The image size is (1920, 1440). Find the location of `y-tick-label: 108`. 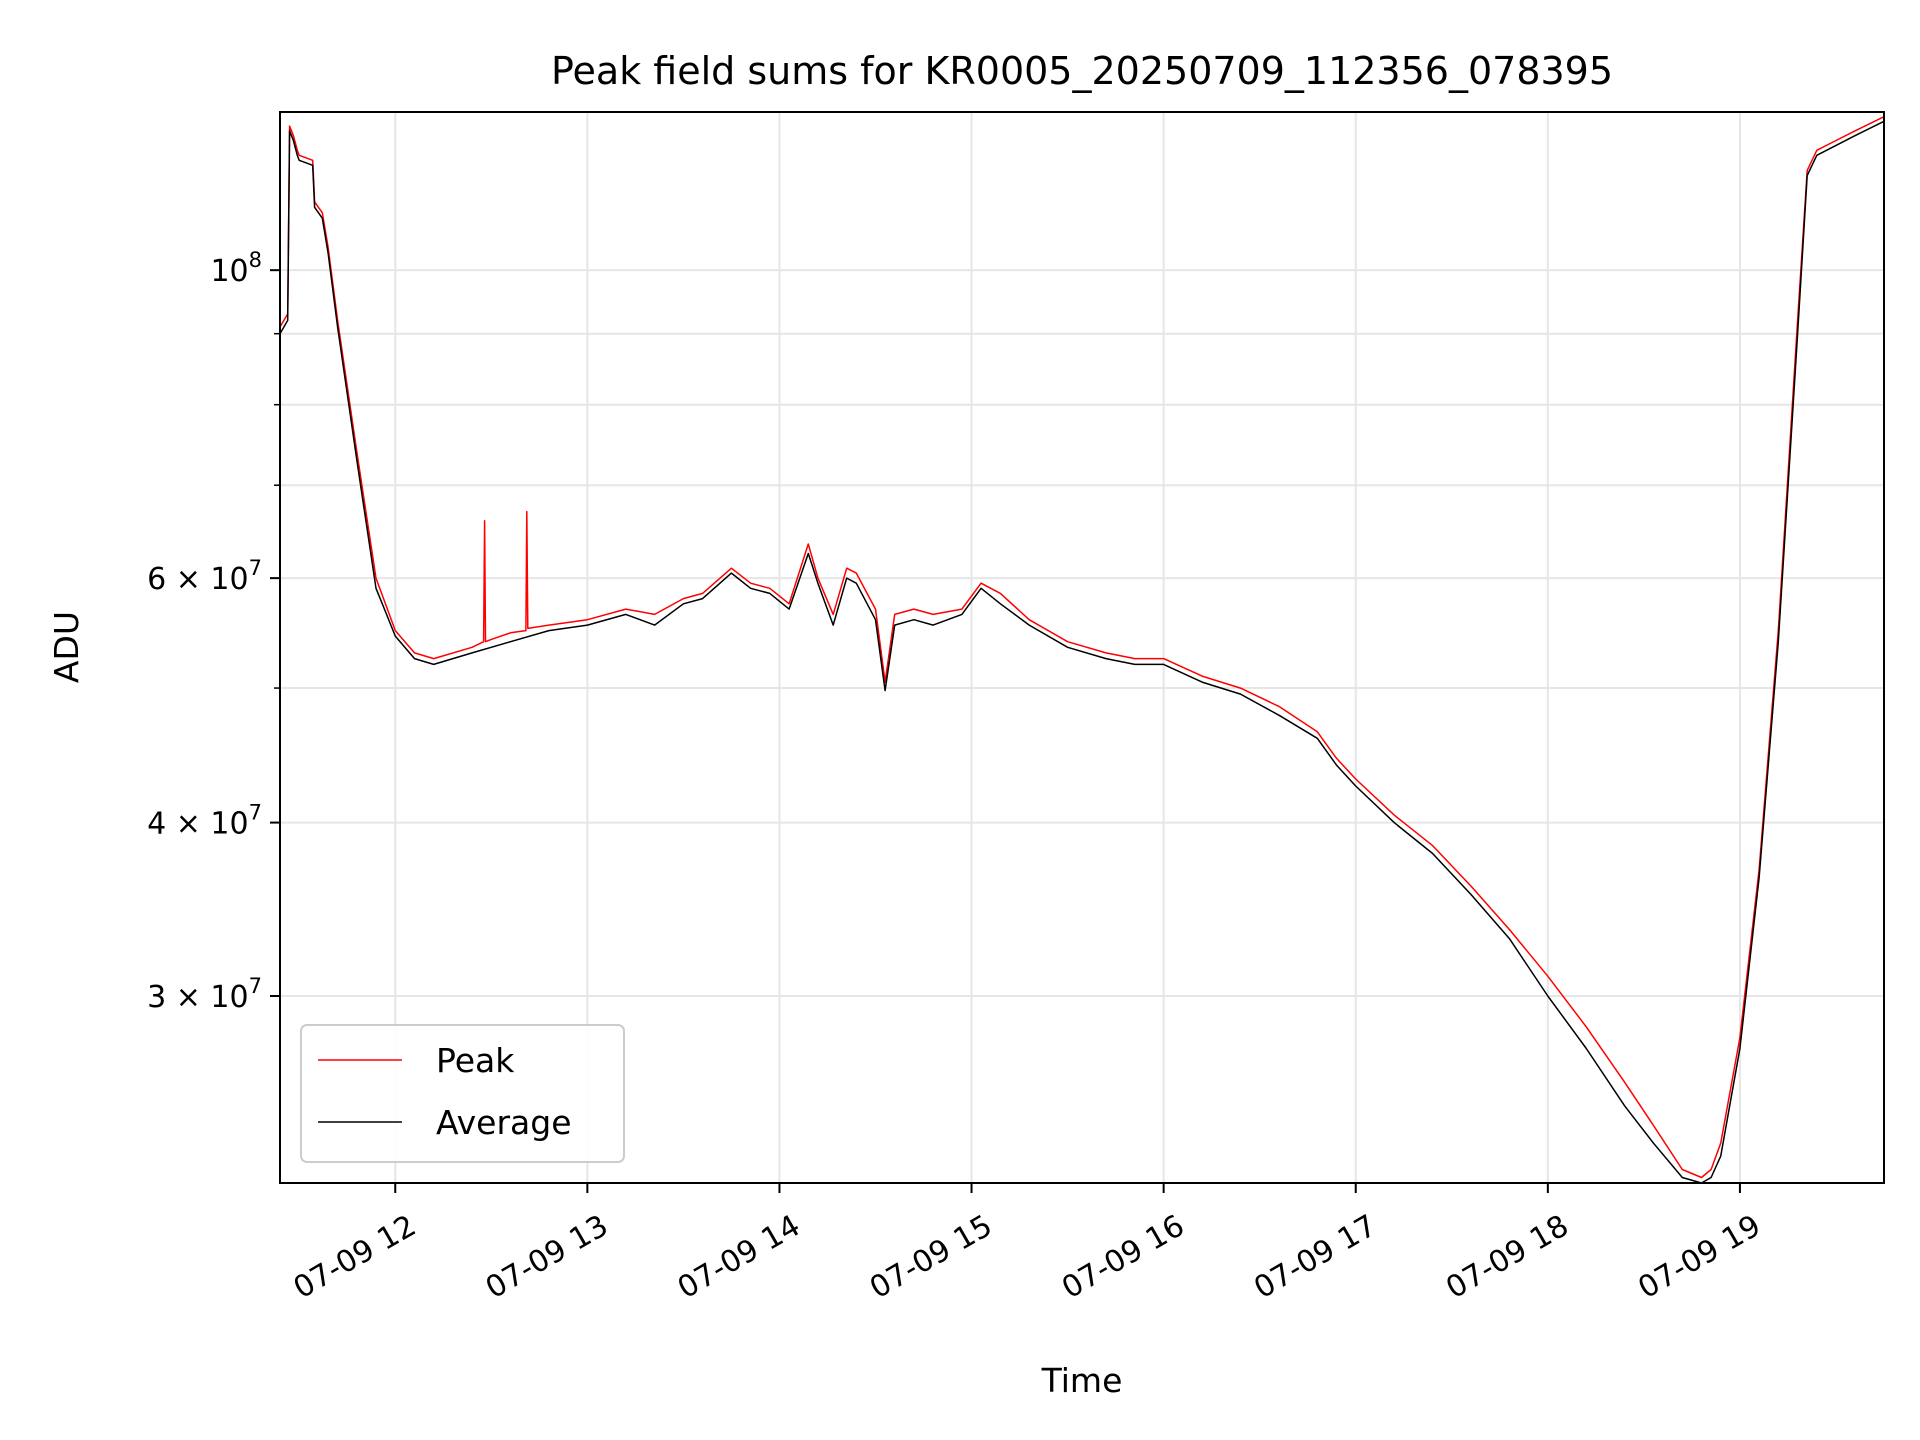

y-tick-label: 108 is located at coordinates (236, 268).